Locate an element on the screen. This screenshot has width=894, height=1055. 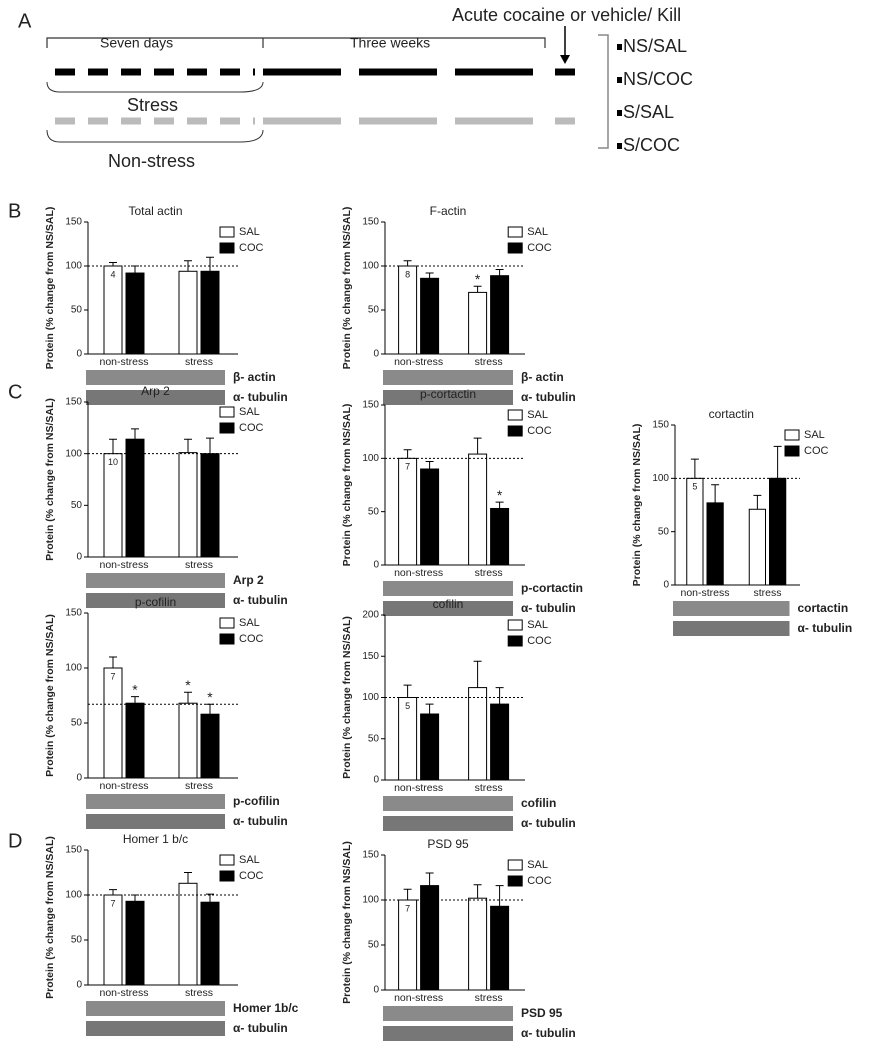
blot-label: PSD 95 is located at coordinates (542, 1013).